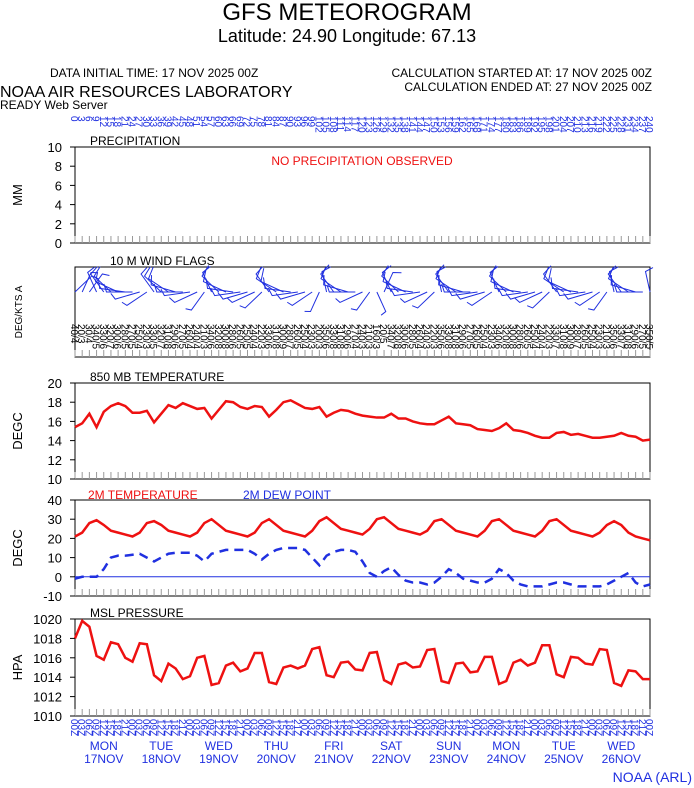 The image size is (694, 788). What do you see at coordinates (332, 336) in the screenshot?
I see `wind-label: 330/8` at bounding box center [332, 336].